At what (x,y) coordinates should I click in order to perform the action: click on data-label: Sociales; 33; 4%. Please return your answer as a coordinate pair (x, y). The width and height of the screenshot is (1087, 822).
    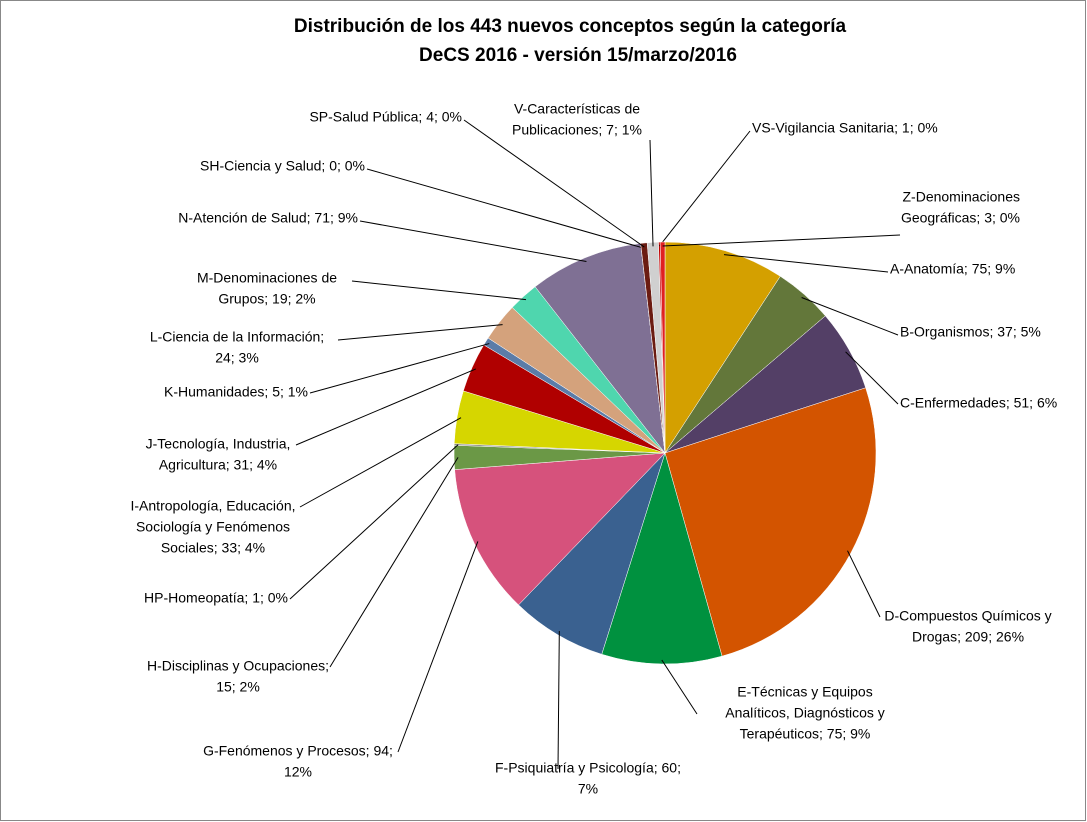
    Looking at the image, I should click on (213, 548).